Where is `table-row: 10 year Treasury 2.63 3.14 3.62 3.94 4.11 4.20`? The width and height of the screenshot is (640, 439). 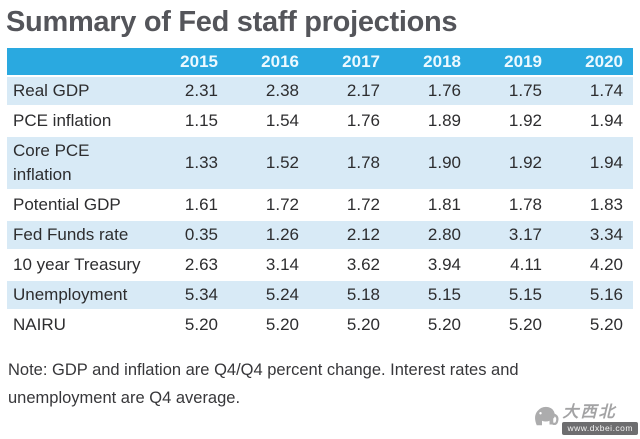
table-row: 10 year Treasury 2.63 3.14 3.62 3.94 4.11 4.20 is located at coordinates (320, 265).